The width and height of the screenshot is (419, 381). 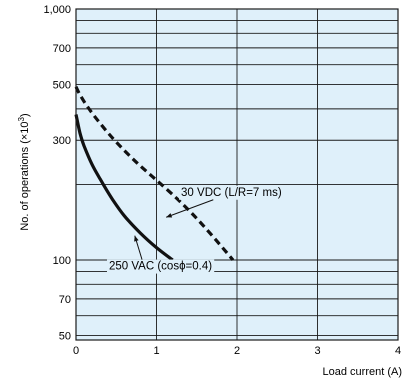 What do you see at coordinates (362, 372) in the screenshot?
I see `x-axis-label: Load current (A)` at bounding box center [362, 372].